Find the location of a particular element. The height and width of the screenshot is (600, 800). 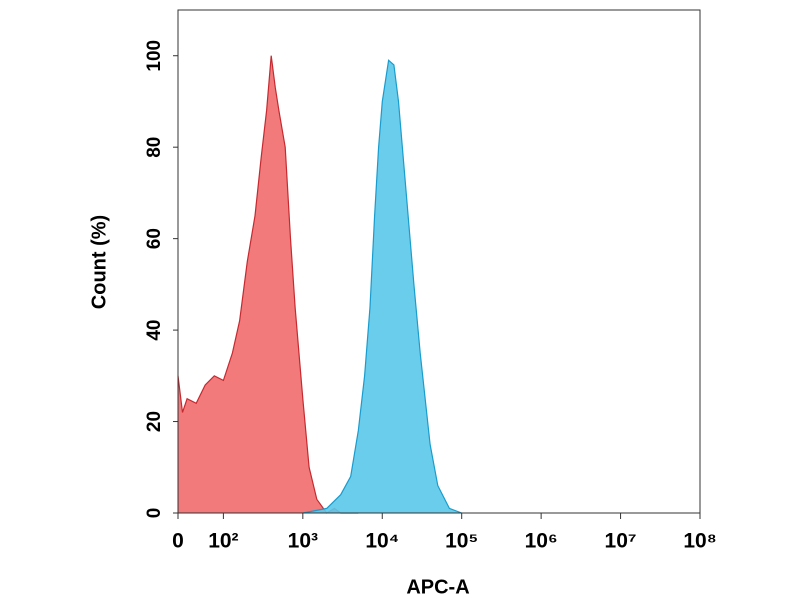

x-axis-label: APC-A is located at coordinates (437, 587).